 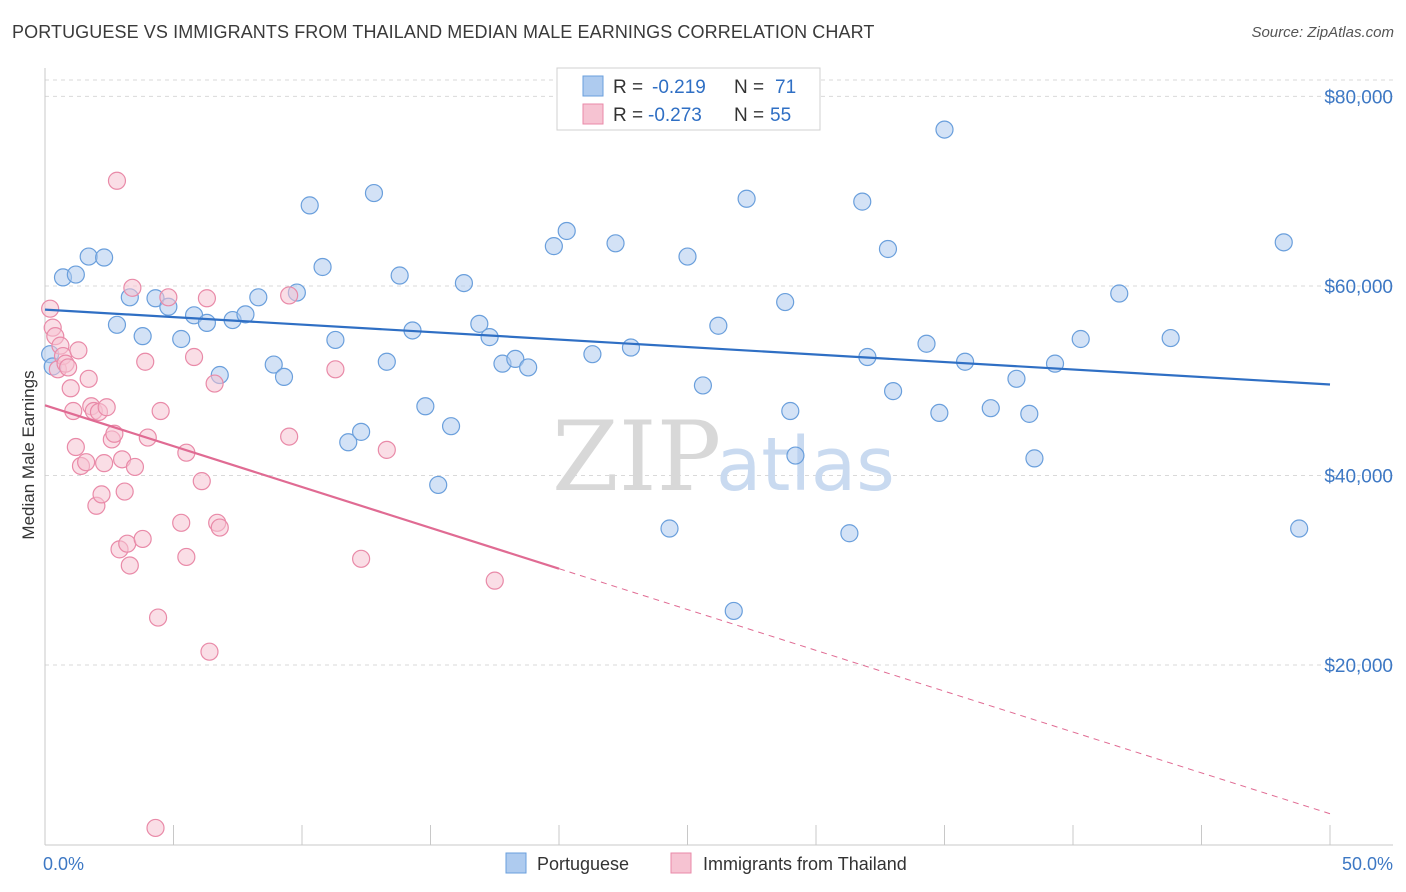 What do you see at coordinates (1358, 97) in the screenshot?
I see `y-tick-label-3: $80,000` at bounding box center [1358, 97].